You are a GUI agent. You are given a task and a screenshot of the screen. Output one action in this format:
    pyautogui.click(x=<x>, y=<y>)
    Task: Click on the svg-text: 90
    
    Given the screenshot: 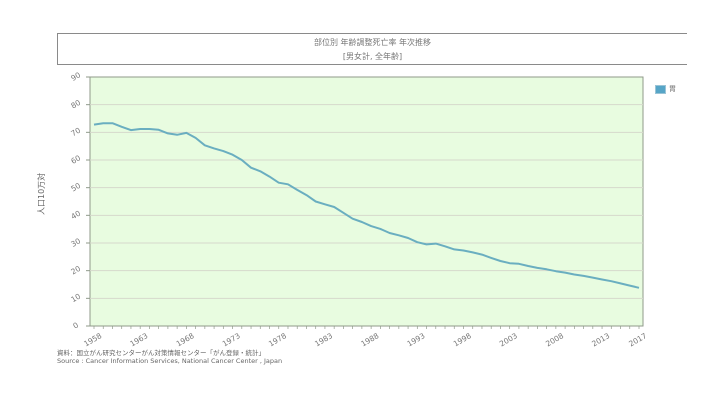 What is the action you would take?
    pyautogui.click(x=75, y=76)
    